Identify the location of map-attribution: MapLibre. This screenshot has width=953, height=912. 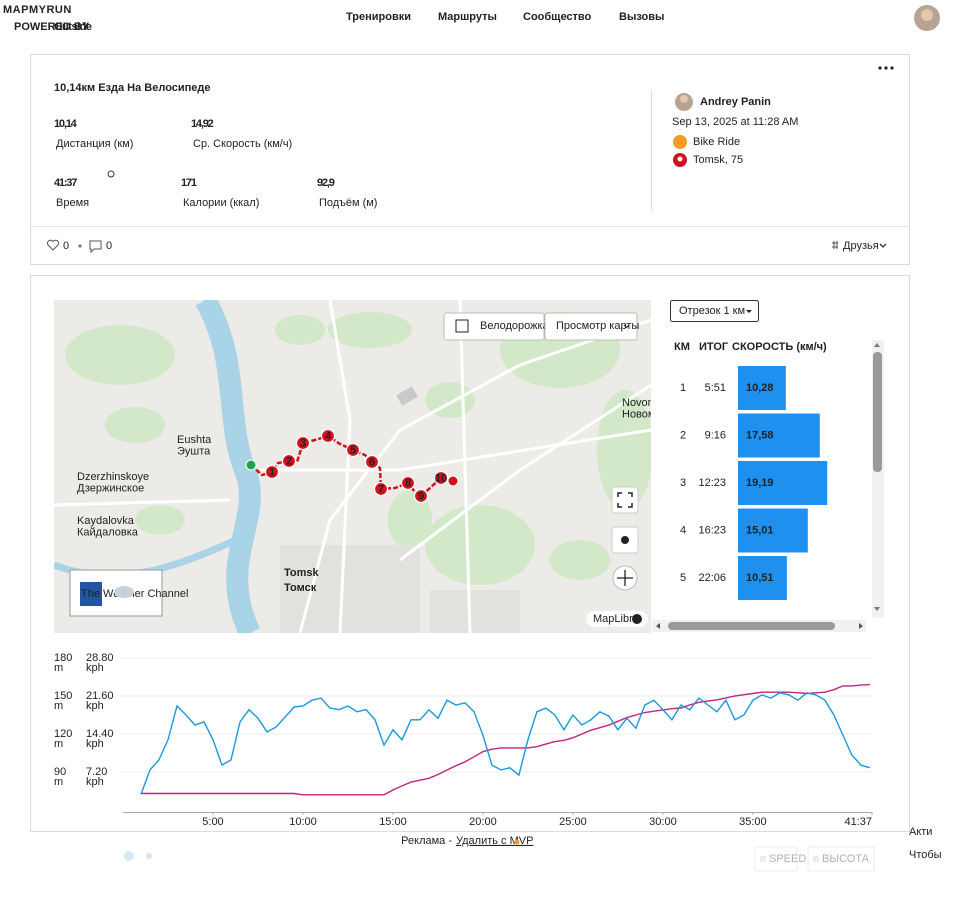
(616, 619).